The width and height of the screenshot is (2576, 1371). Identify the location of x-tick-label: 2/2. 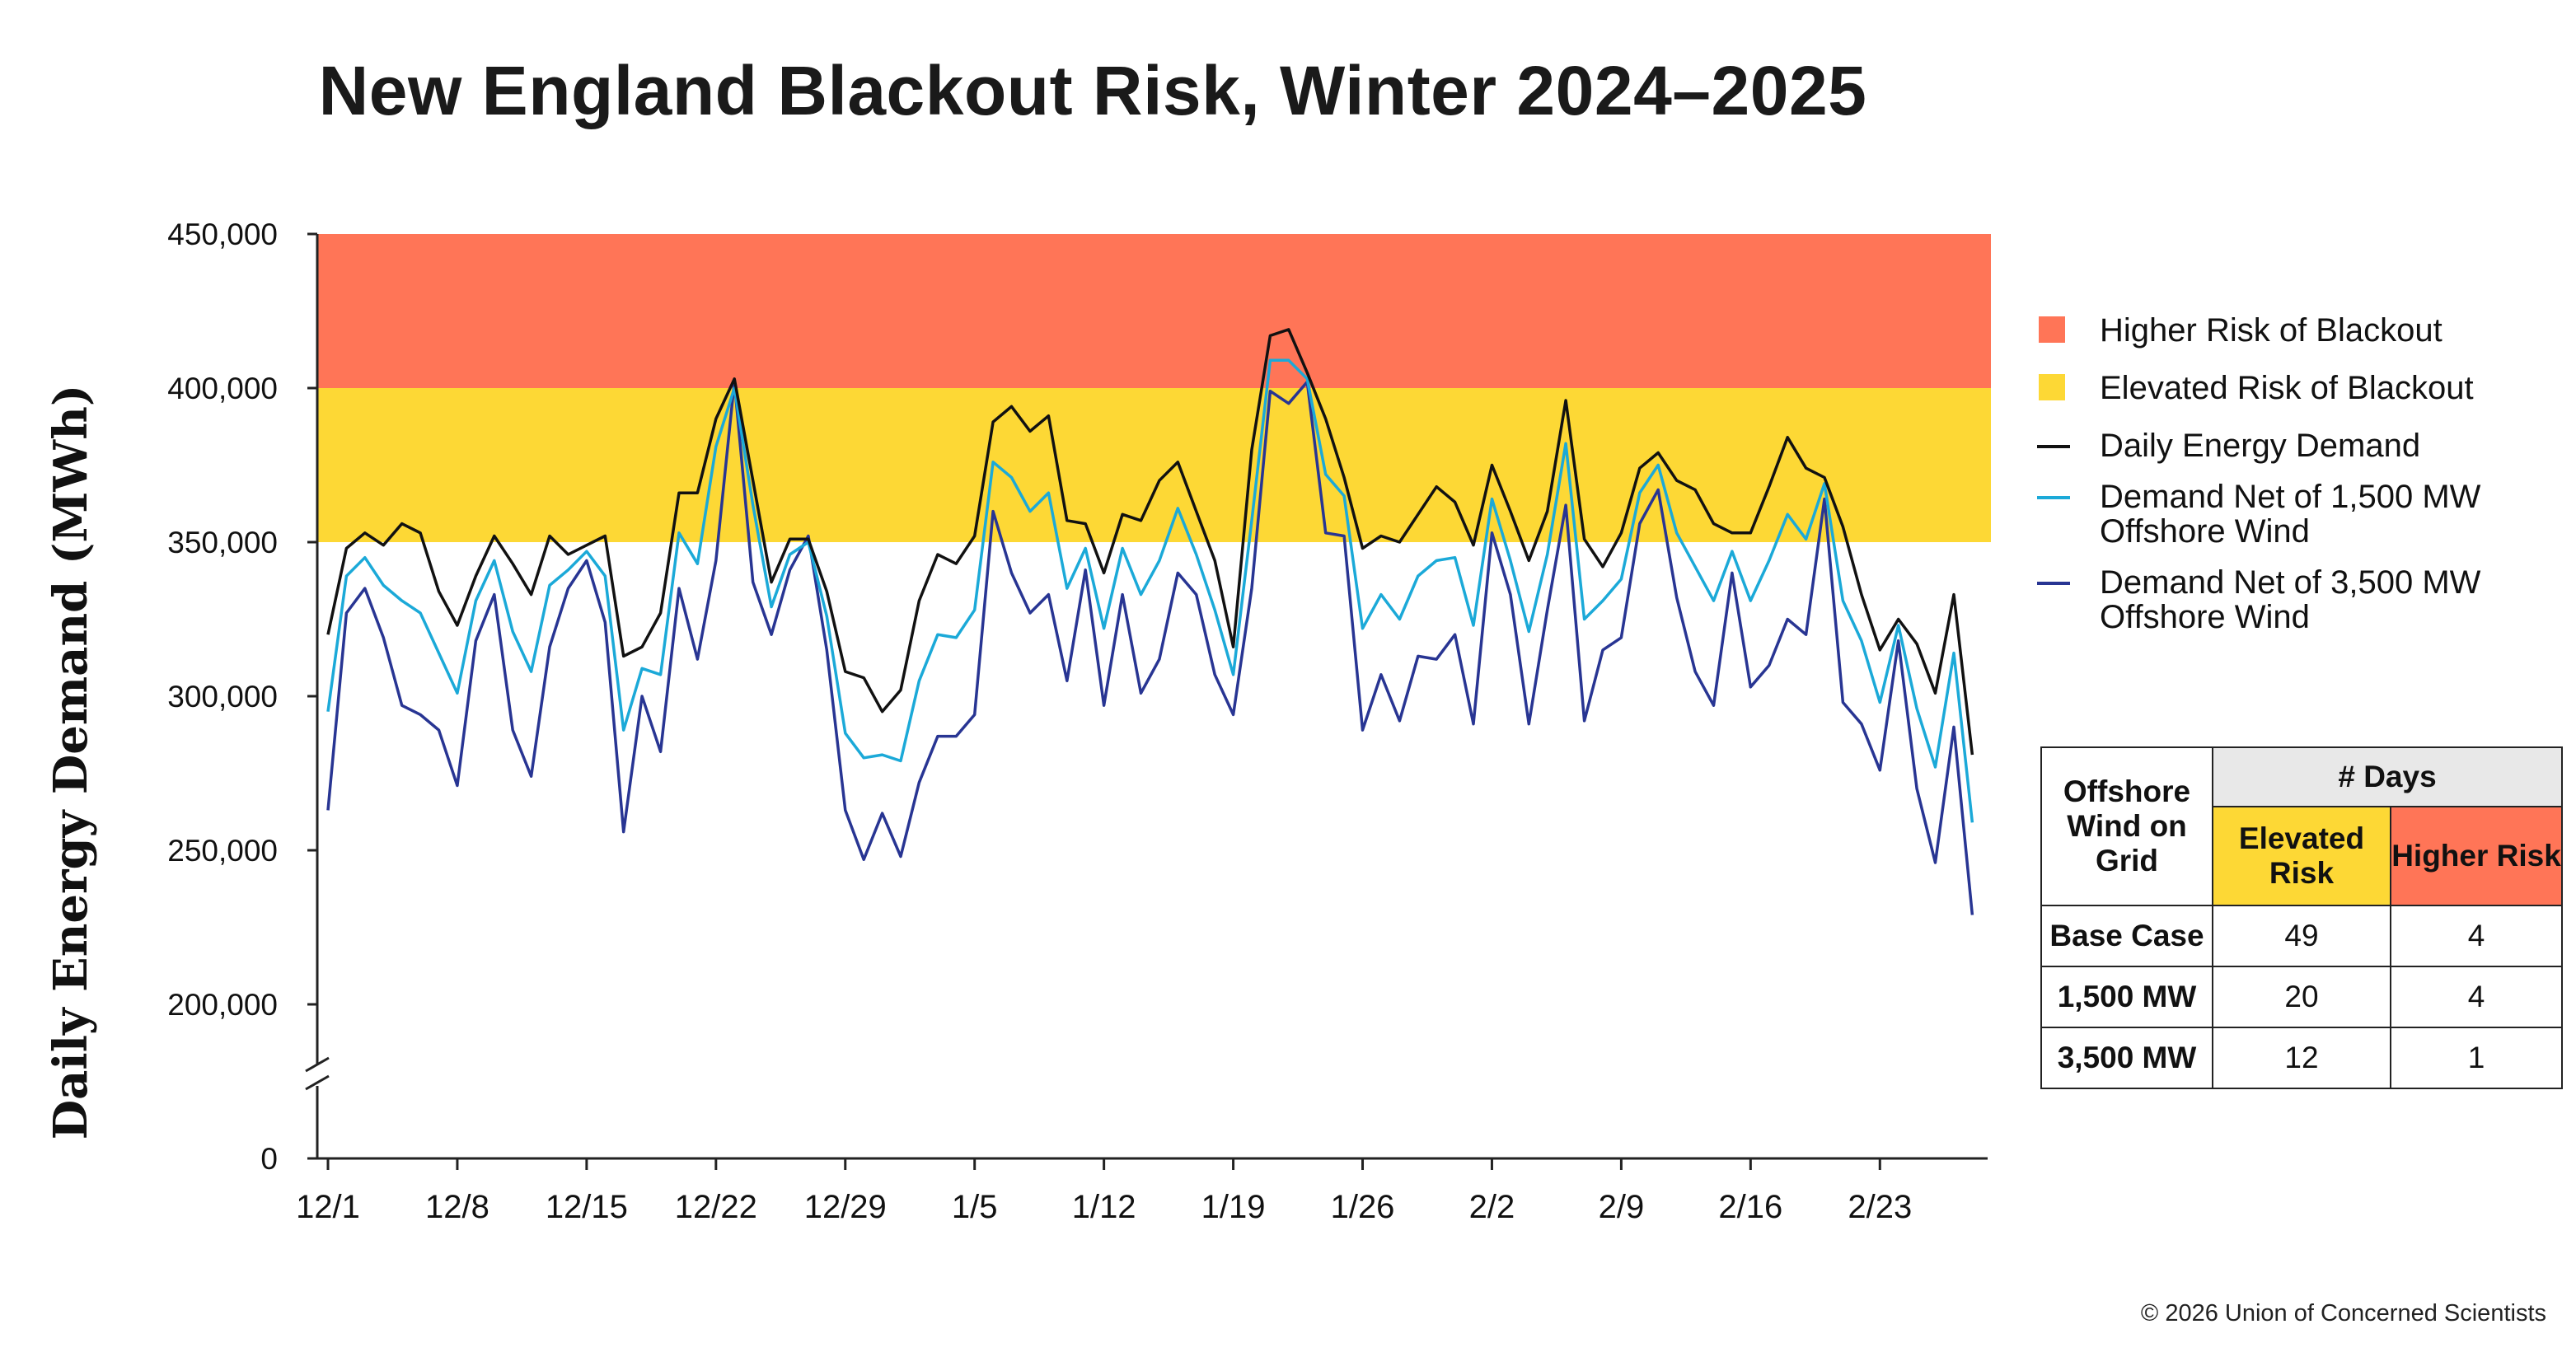
(1492, 1207).